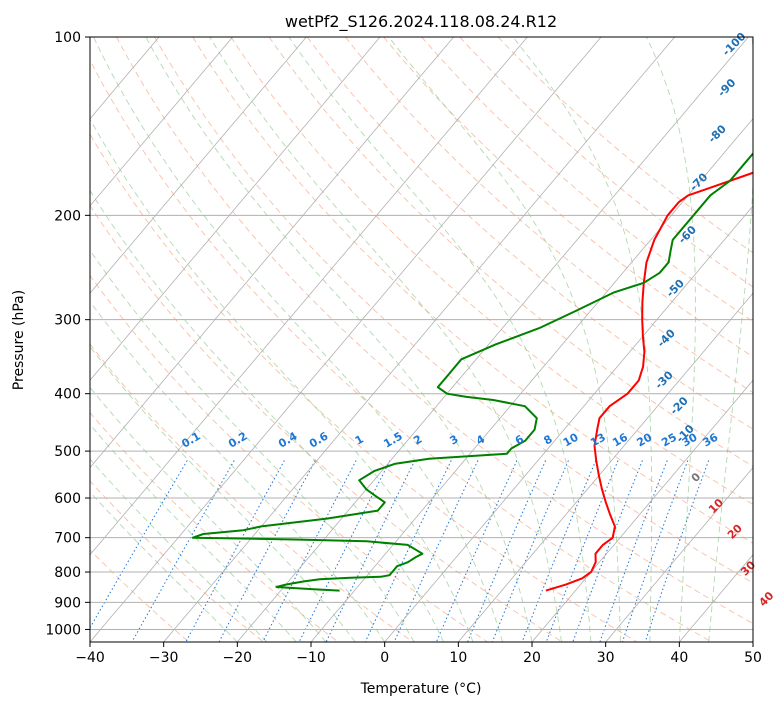  What do you see at coordinates (164, 658) in the screenshot?
I see `x-tick-label: −30` at bounding box center [164, 658].